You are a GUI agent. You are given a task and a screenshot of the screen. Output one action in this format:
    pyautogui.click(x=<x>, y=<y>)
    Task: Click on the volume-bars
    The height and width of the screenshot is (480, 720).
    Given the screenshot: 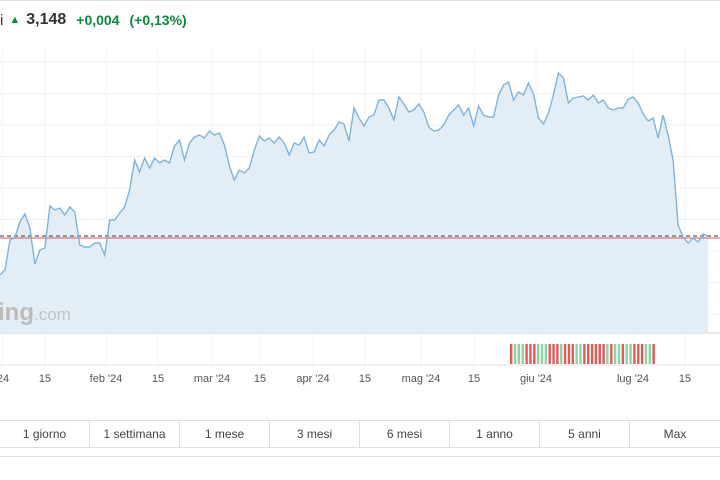 What is the action you would take?
    pyautogui.click(x=582, y=354)
    